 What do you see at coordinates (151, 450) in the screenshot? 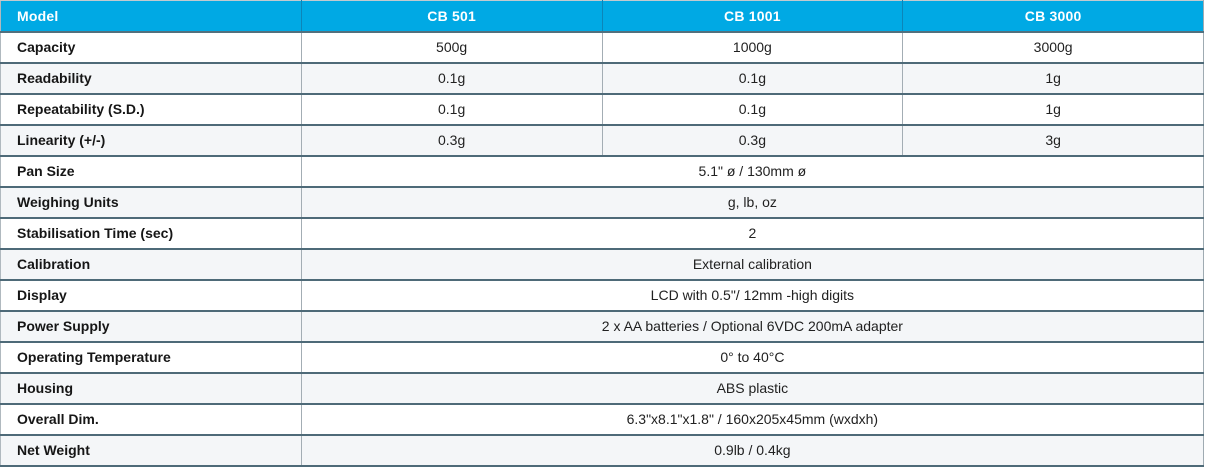
I see `spec-label: Net Weight` at bounding box center [151, 450].